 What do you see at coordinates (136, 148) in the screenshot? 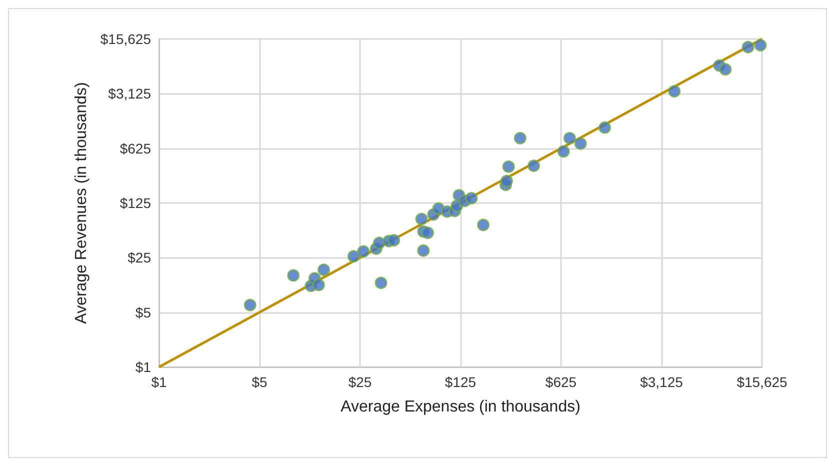
I see `y-tick-label: $625` at bounding box center [136, 148].